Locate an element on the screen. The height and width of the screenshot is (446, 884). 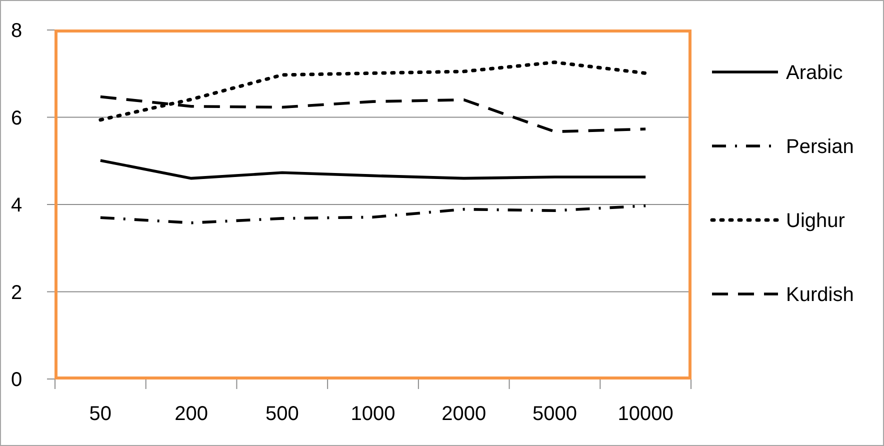
x-tick-label: 1000 is located at coordinates (373, 414).